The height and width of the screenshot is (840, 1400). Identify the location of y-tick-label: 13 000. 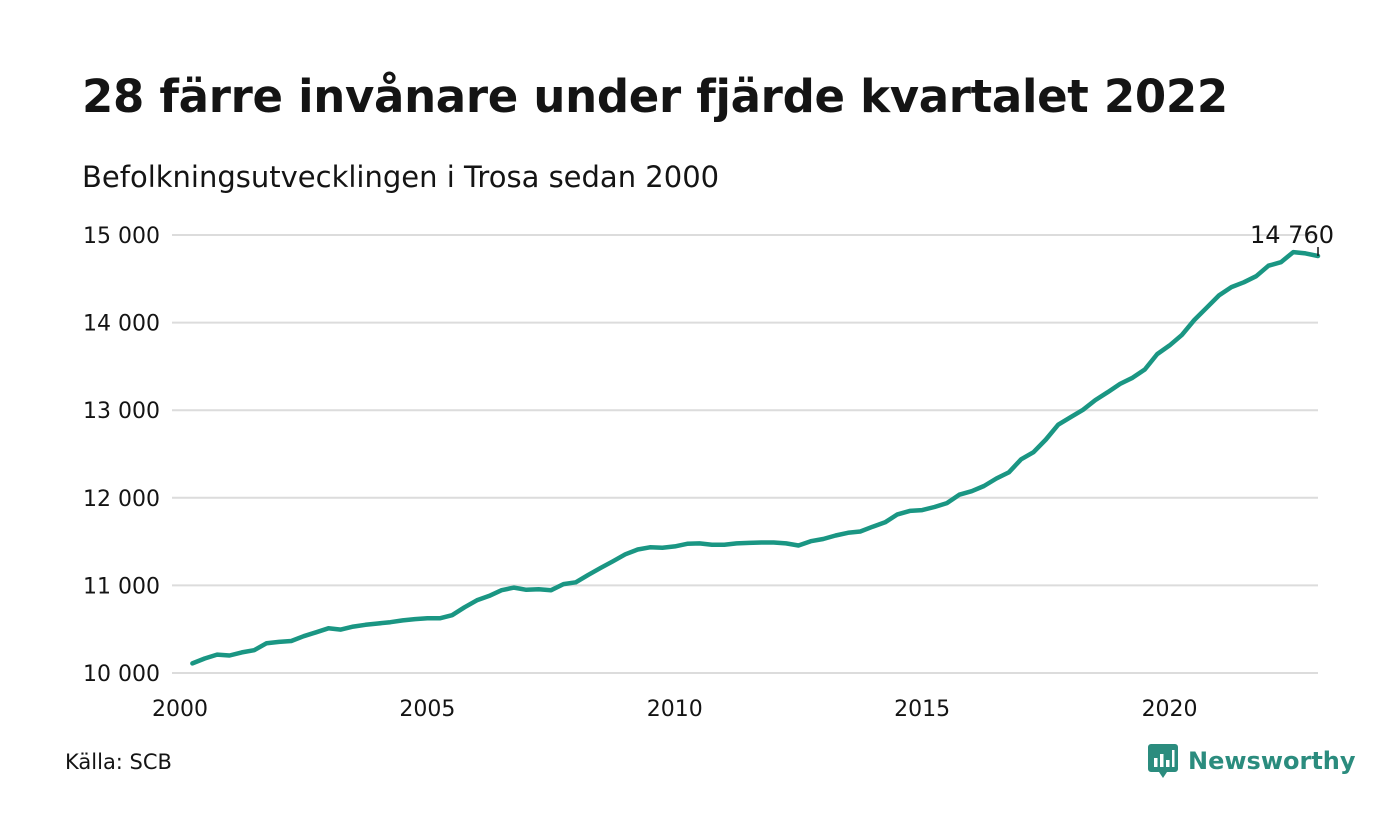
(121, 411).